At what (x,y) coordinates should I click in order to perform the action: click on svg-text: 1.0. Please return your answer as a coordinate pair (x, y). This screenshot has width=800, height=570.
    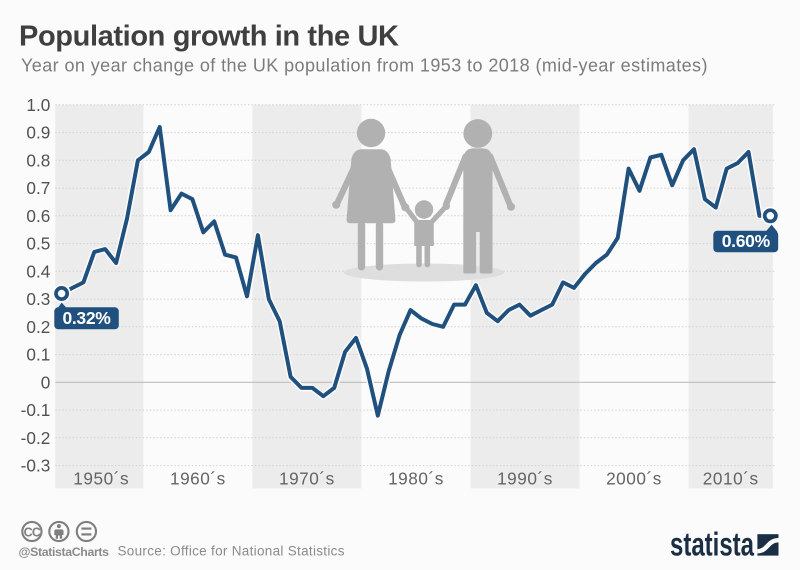
    Looking at the image, I should click on (38, 105).